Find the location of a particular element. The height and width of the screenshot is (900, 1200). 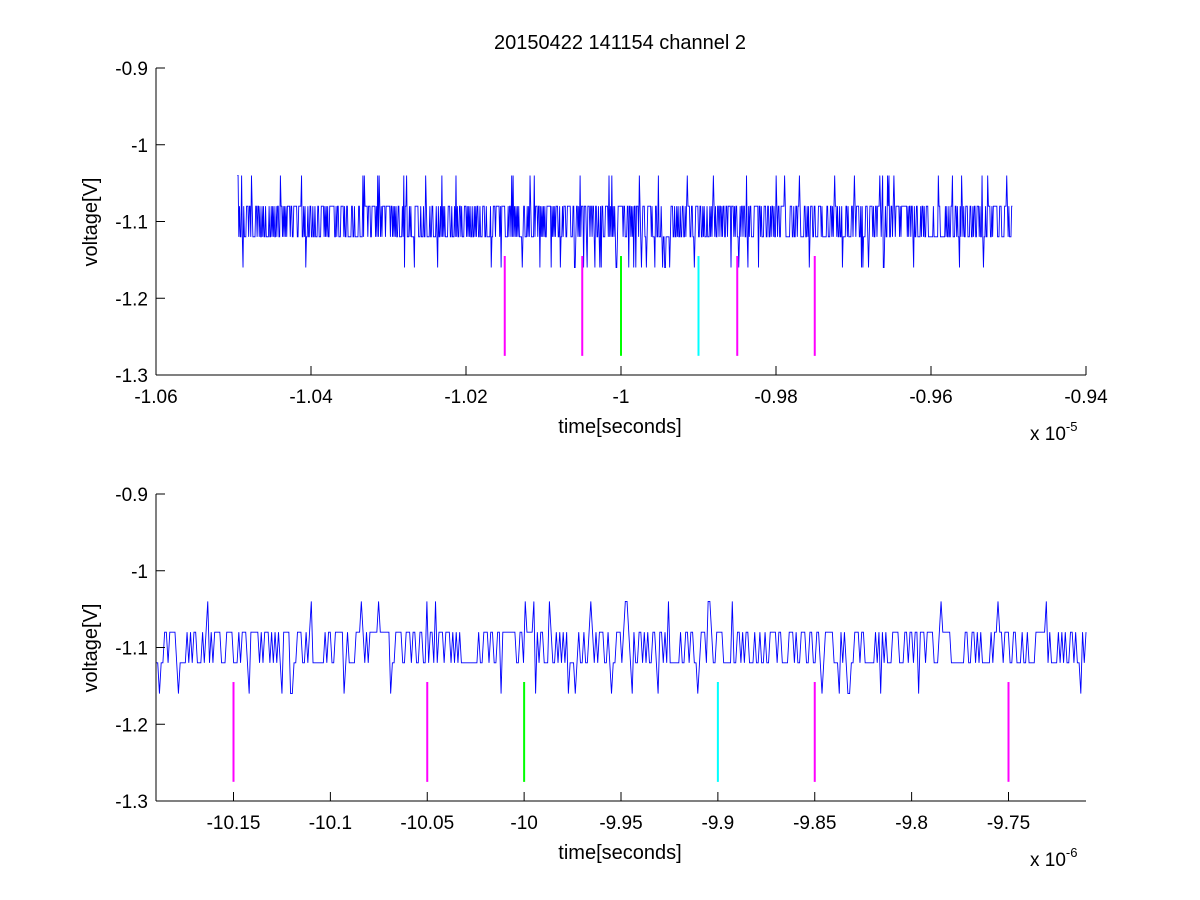

ytick-label-1: -1.3 is located at coordinates (131, 376).